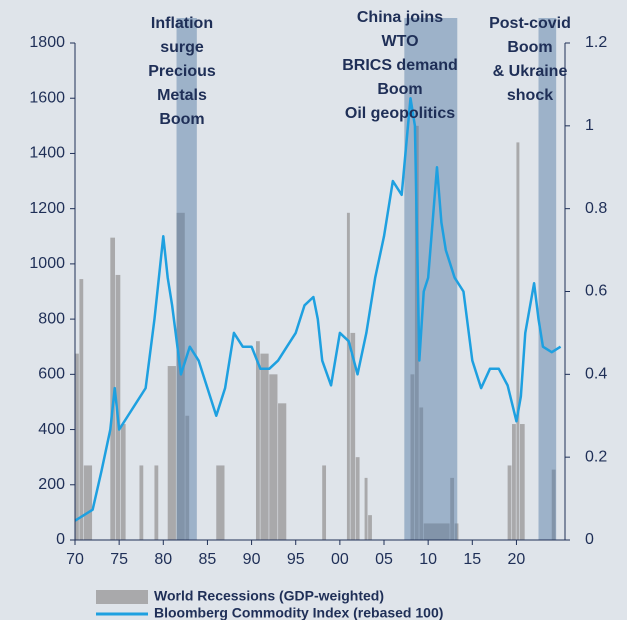 The width and height of the screenshot is (627, 620). I want to click on y-tick-label: 0, so click(60, 539).